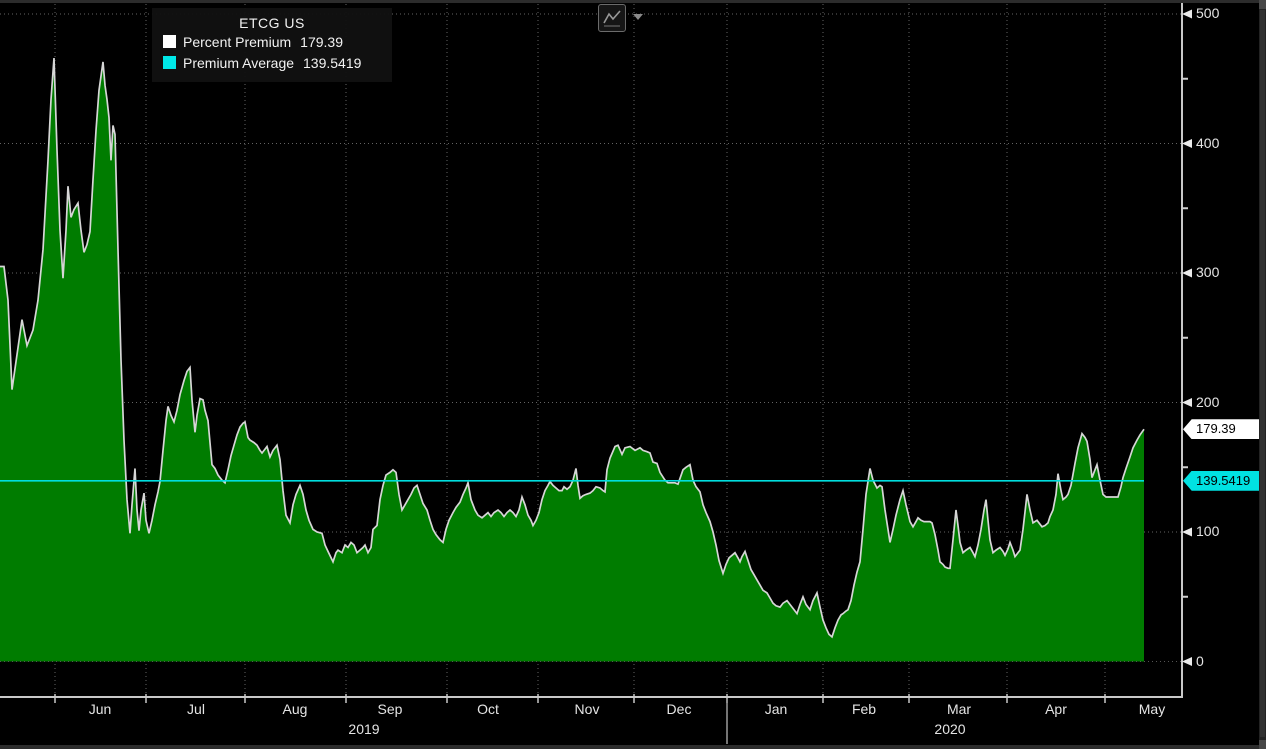 The image size is (1266, 749). What do you see at coordinates (364, 729) in the screenshot?
I see `x-axis-year-label: 2019` at bounding box center [364, 729].